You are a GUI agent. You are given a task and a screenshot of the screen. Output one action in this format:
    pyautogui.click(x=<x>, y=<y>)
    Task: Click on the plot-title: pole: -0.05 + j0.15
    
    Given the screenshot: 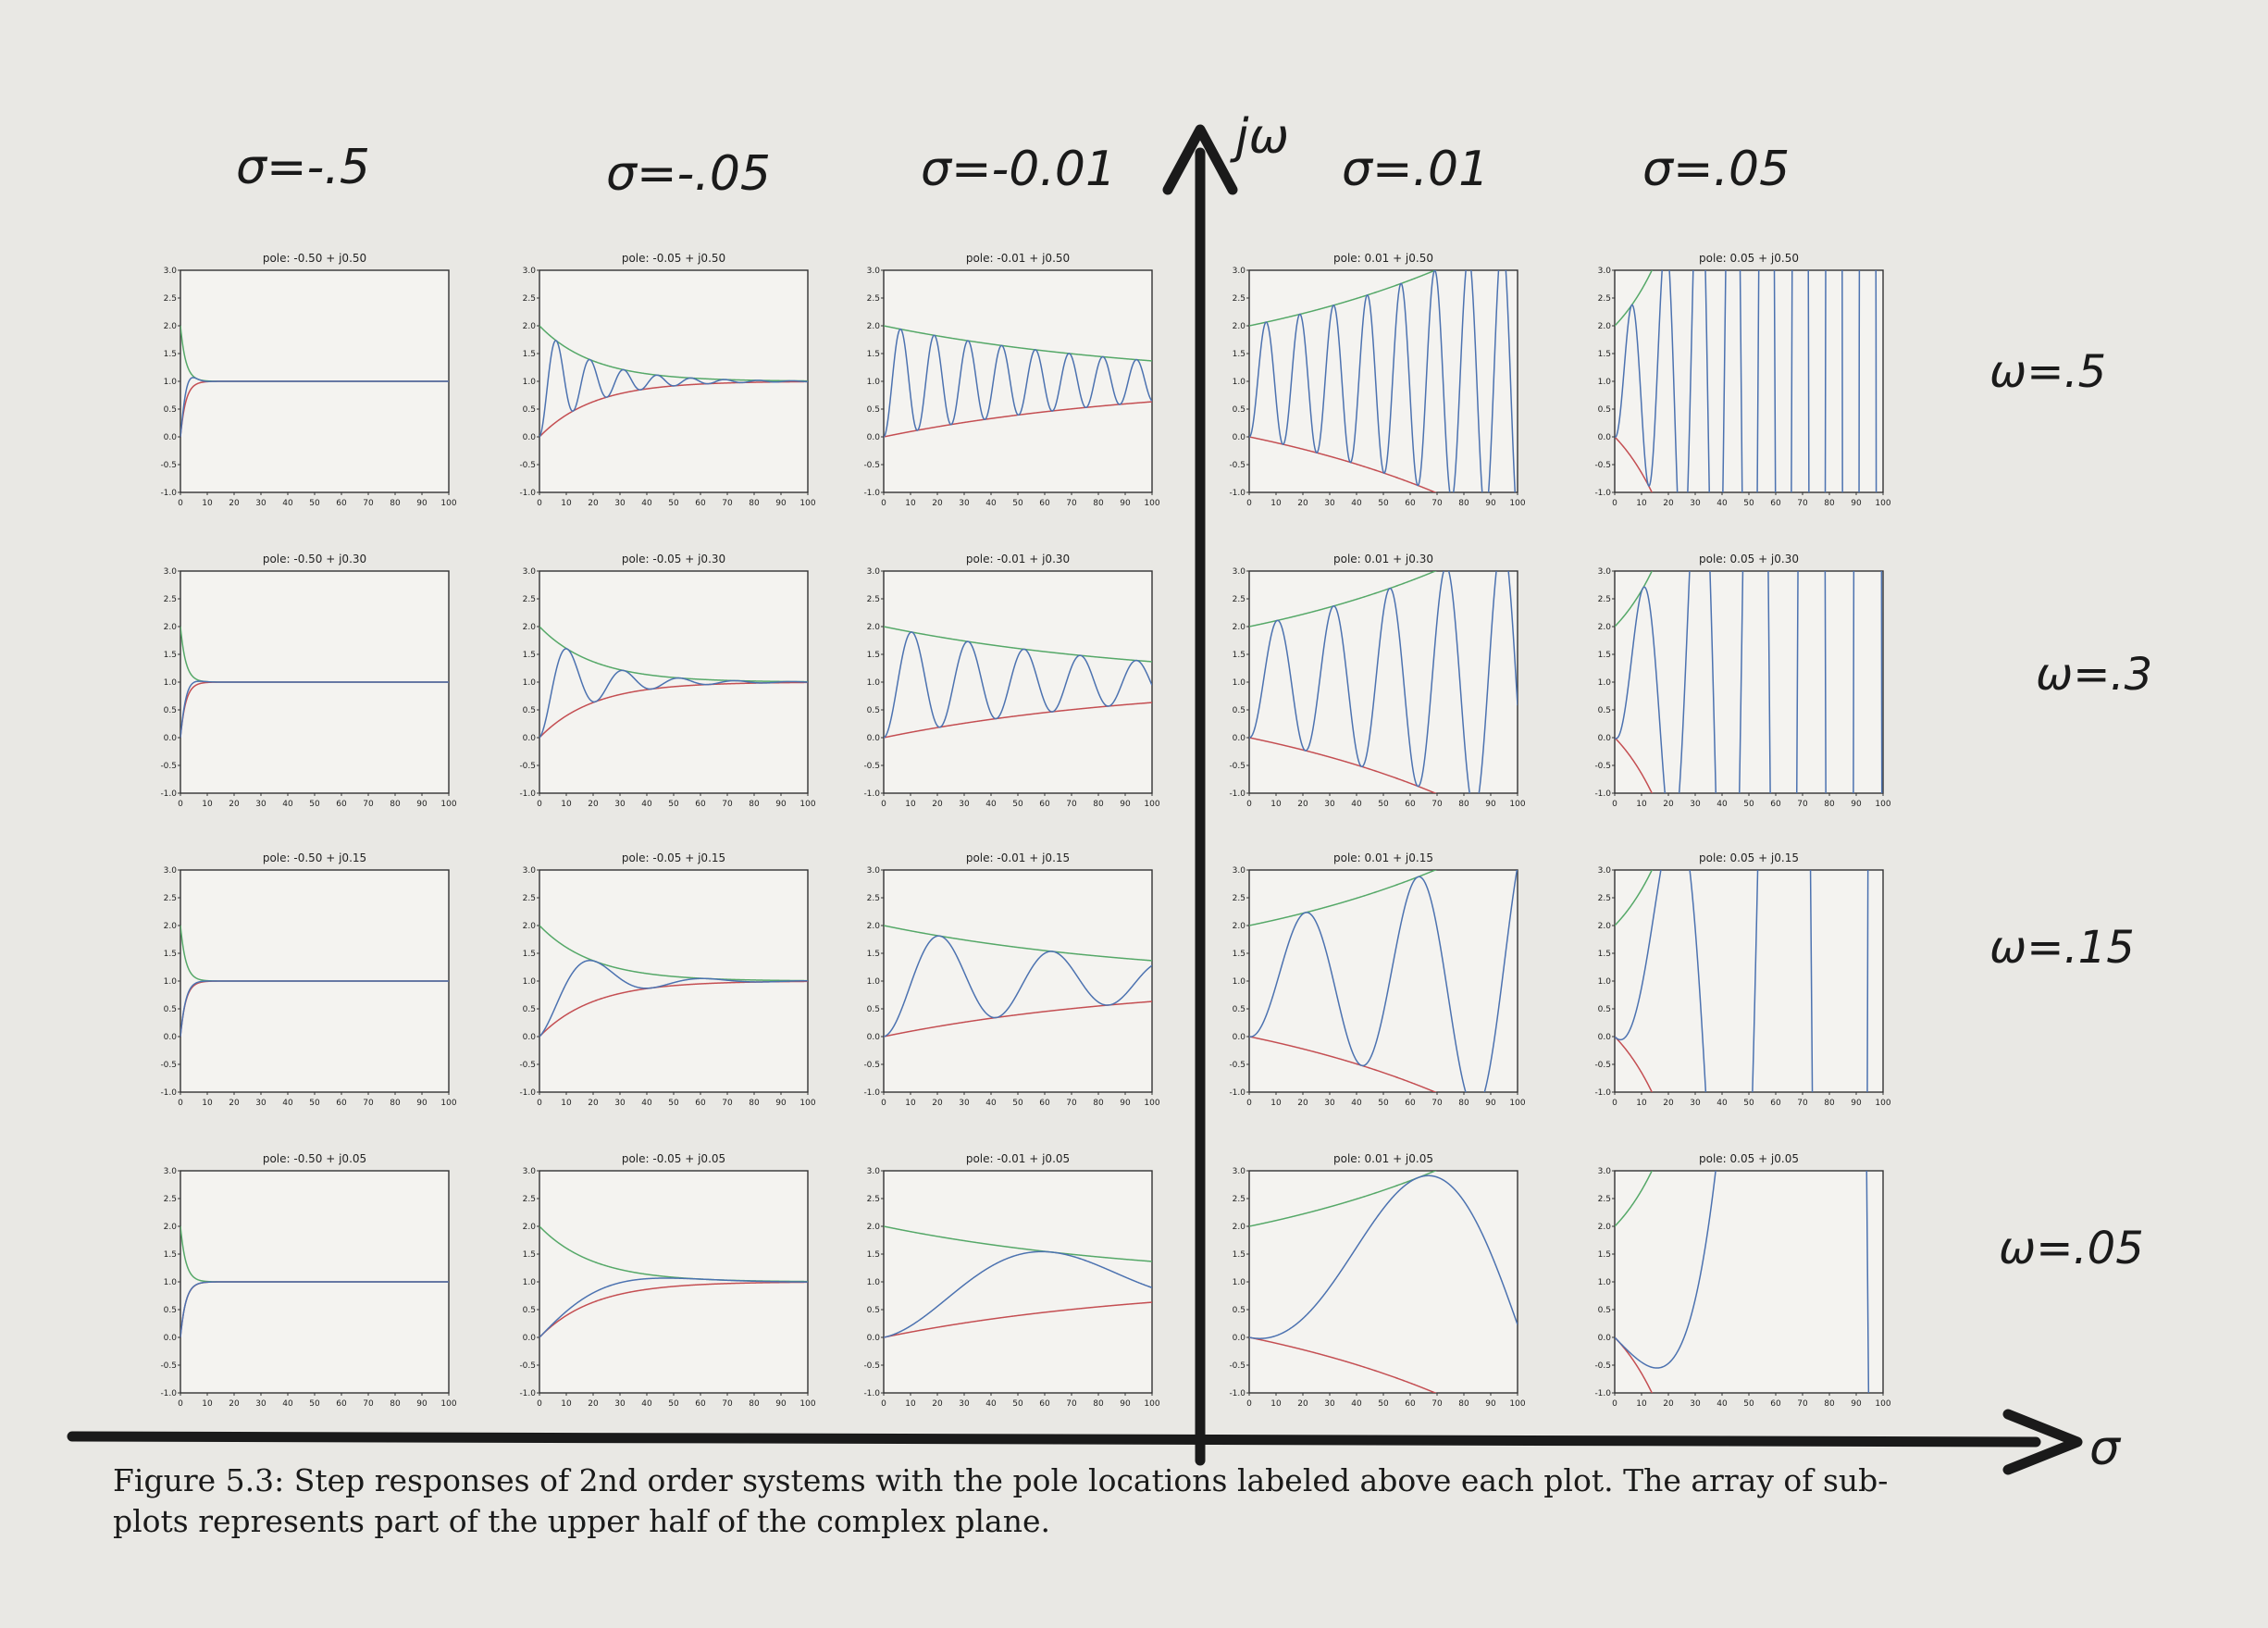 What is the action you would take?
    pyautogui.click(x=673, y=858)
    